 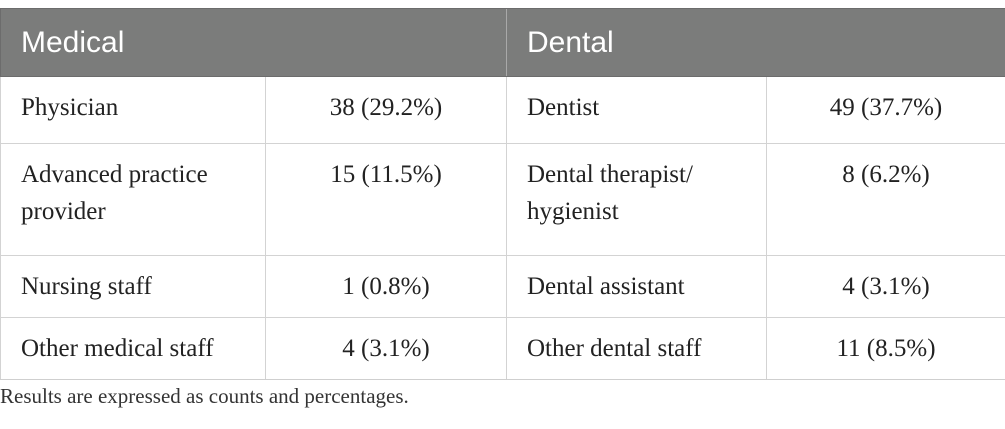 I want to click on header-medical: Medical, so click(x=253, y=42).